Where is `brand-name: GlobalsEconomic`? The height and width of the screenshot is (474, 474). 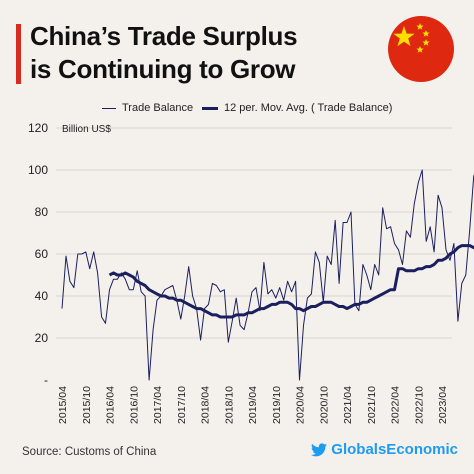
brand-name: GlobalsEconomic is located at coordinates (394, 449).